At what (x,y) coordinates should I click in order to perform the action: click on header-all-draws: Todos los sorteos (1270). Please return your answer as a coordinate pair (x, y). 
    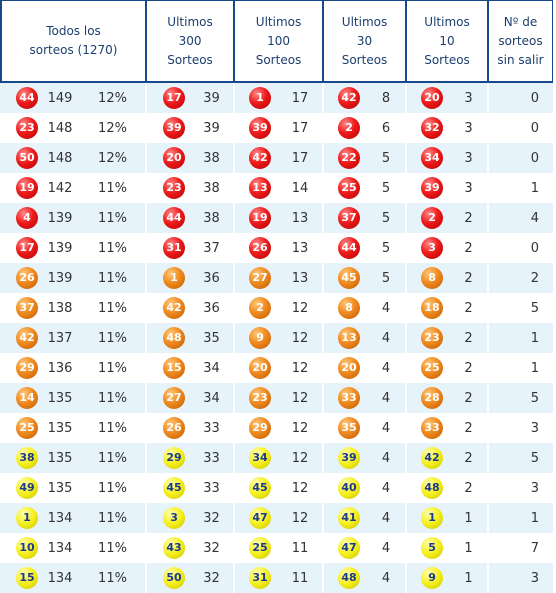
    Looking at the image, I should click on (73, 41).